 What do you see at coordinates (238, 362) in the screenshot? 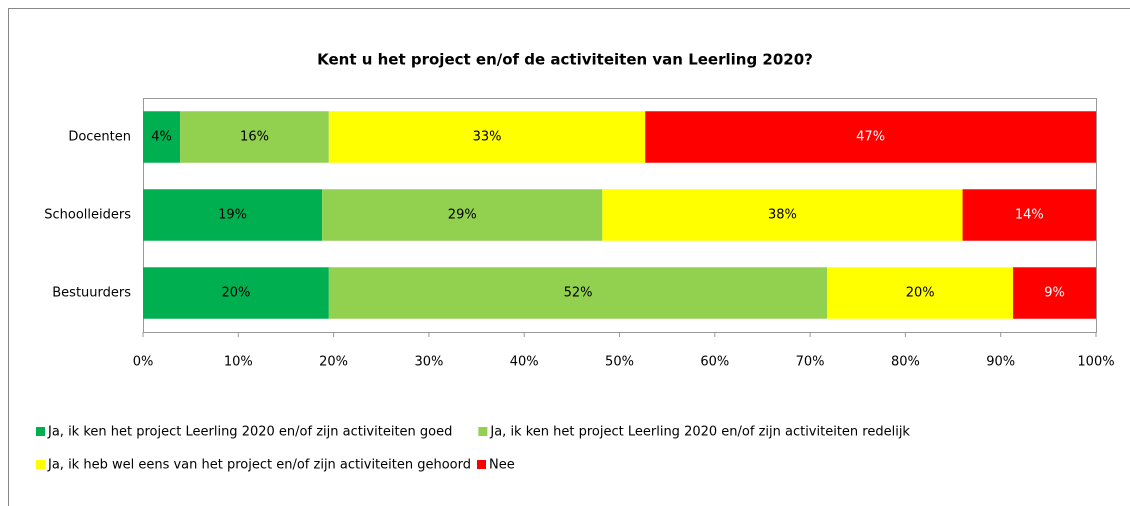
I see `x-tick-label: 10%` at bounding box center [238, 362].